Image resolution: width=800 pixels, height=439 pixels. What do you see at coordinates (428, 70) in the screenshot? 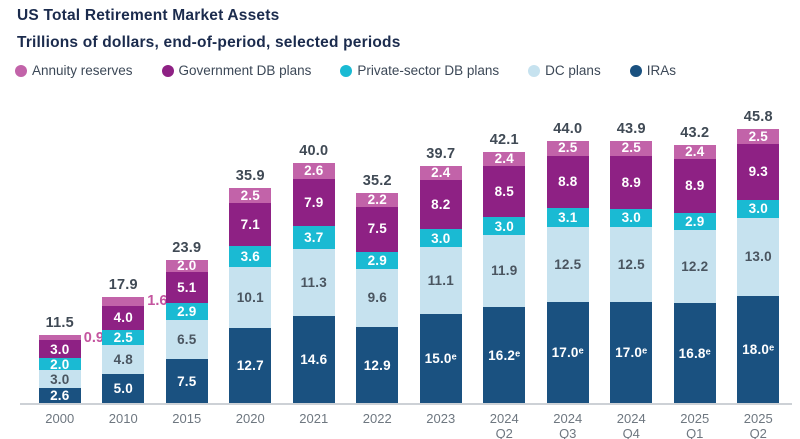
I see `legend-item-label: Private-sector DB plans` at bounding box center [428, 70].